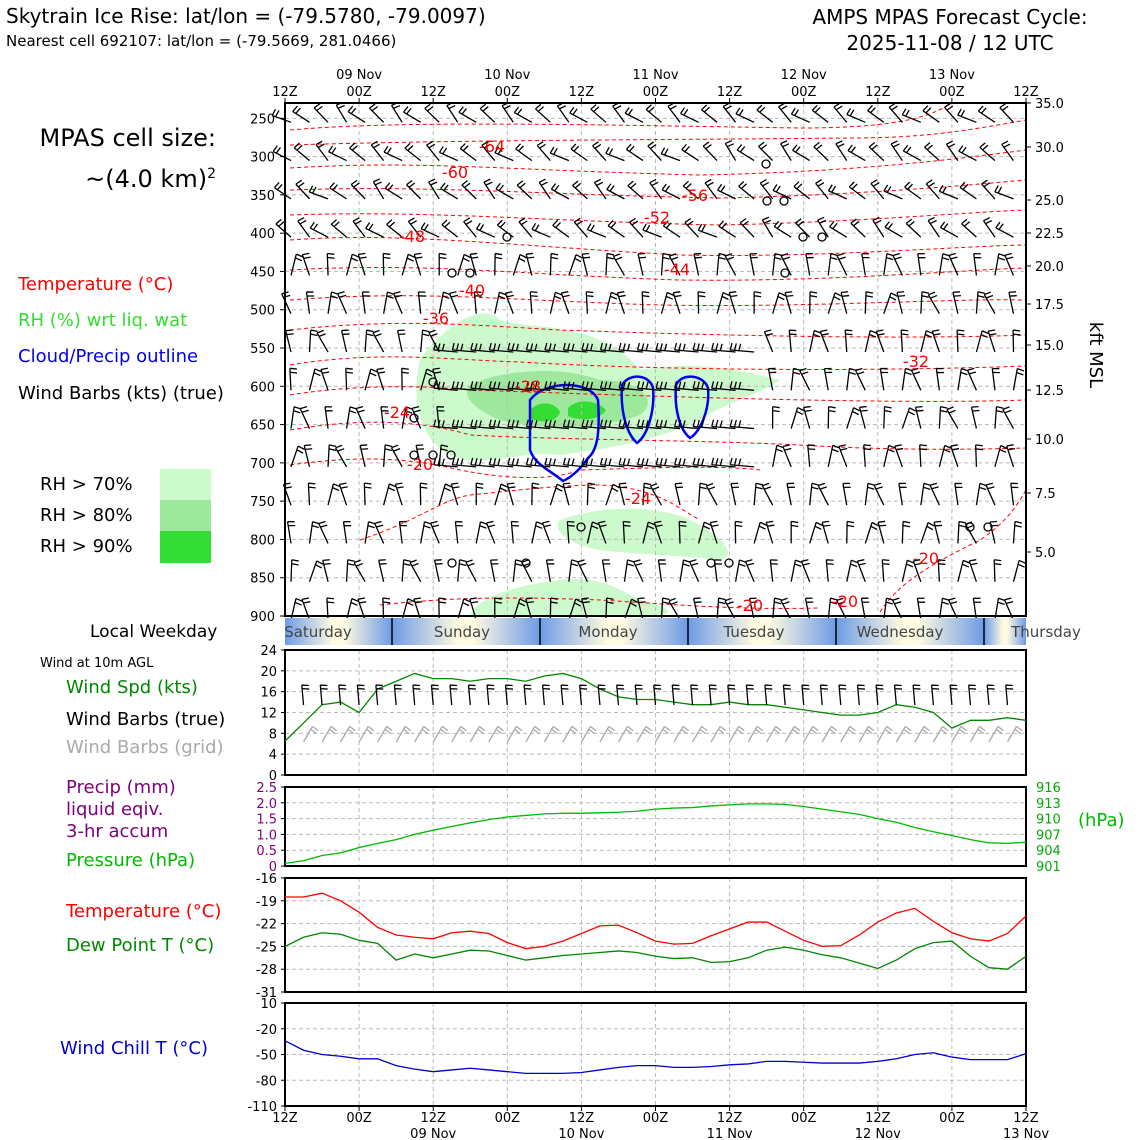  Describe the element at coordinates (262, 119) in the screenshot. I see `y-tick-label-pressure: 250` at that location.